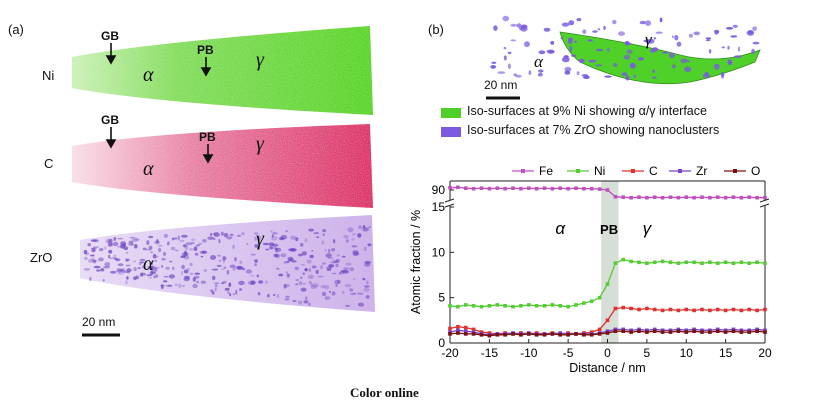  I want to click on row-label-zro: ZrO, so click(41, 257).